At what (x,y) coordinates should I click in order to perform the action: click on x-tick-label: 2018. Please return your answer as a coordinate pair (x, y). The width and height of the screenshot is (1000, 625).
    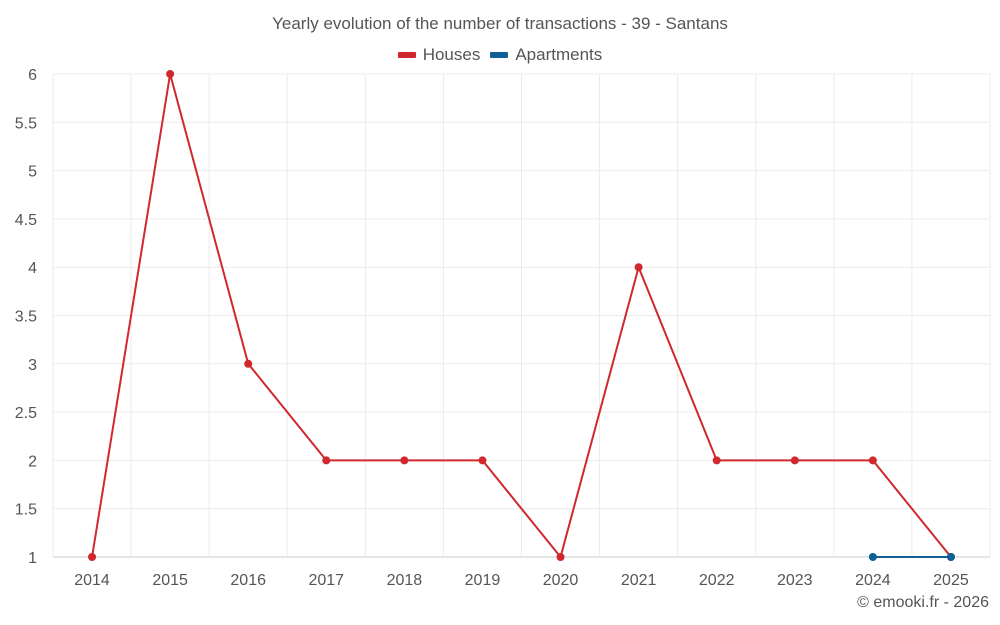
    Looking at the image, I should click on (405, 580).